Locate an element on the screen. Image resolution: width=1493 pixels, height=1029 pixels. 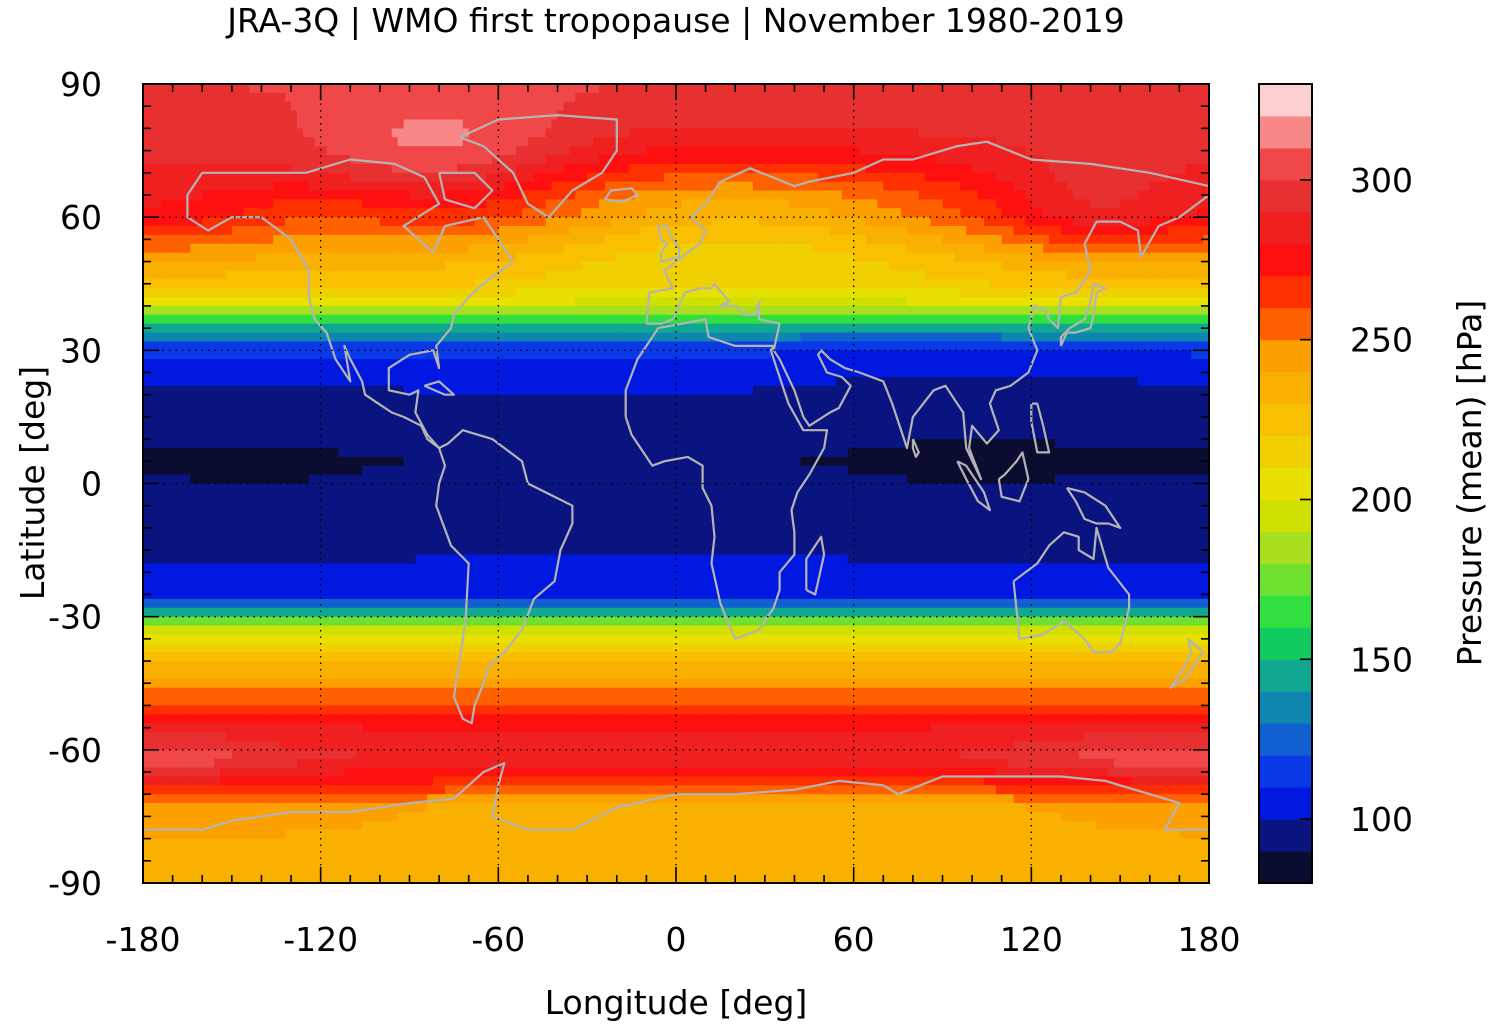
coast-antarctica is located at coordinates (676, 796).